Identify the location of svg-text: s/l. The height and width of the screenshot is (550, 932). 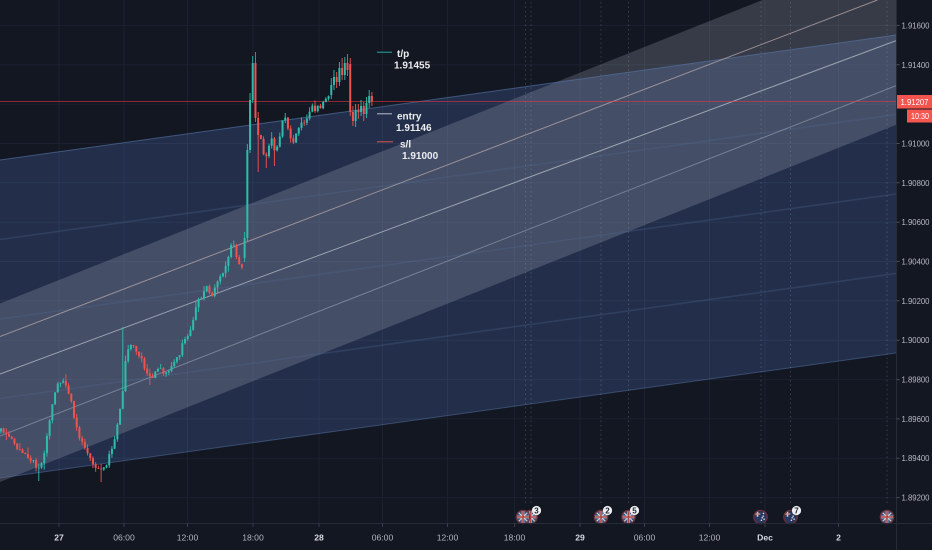
(405, 145).